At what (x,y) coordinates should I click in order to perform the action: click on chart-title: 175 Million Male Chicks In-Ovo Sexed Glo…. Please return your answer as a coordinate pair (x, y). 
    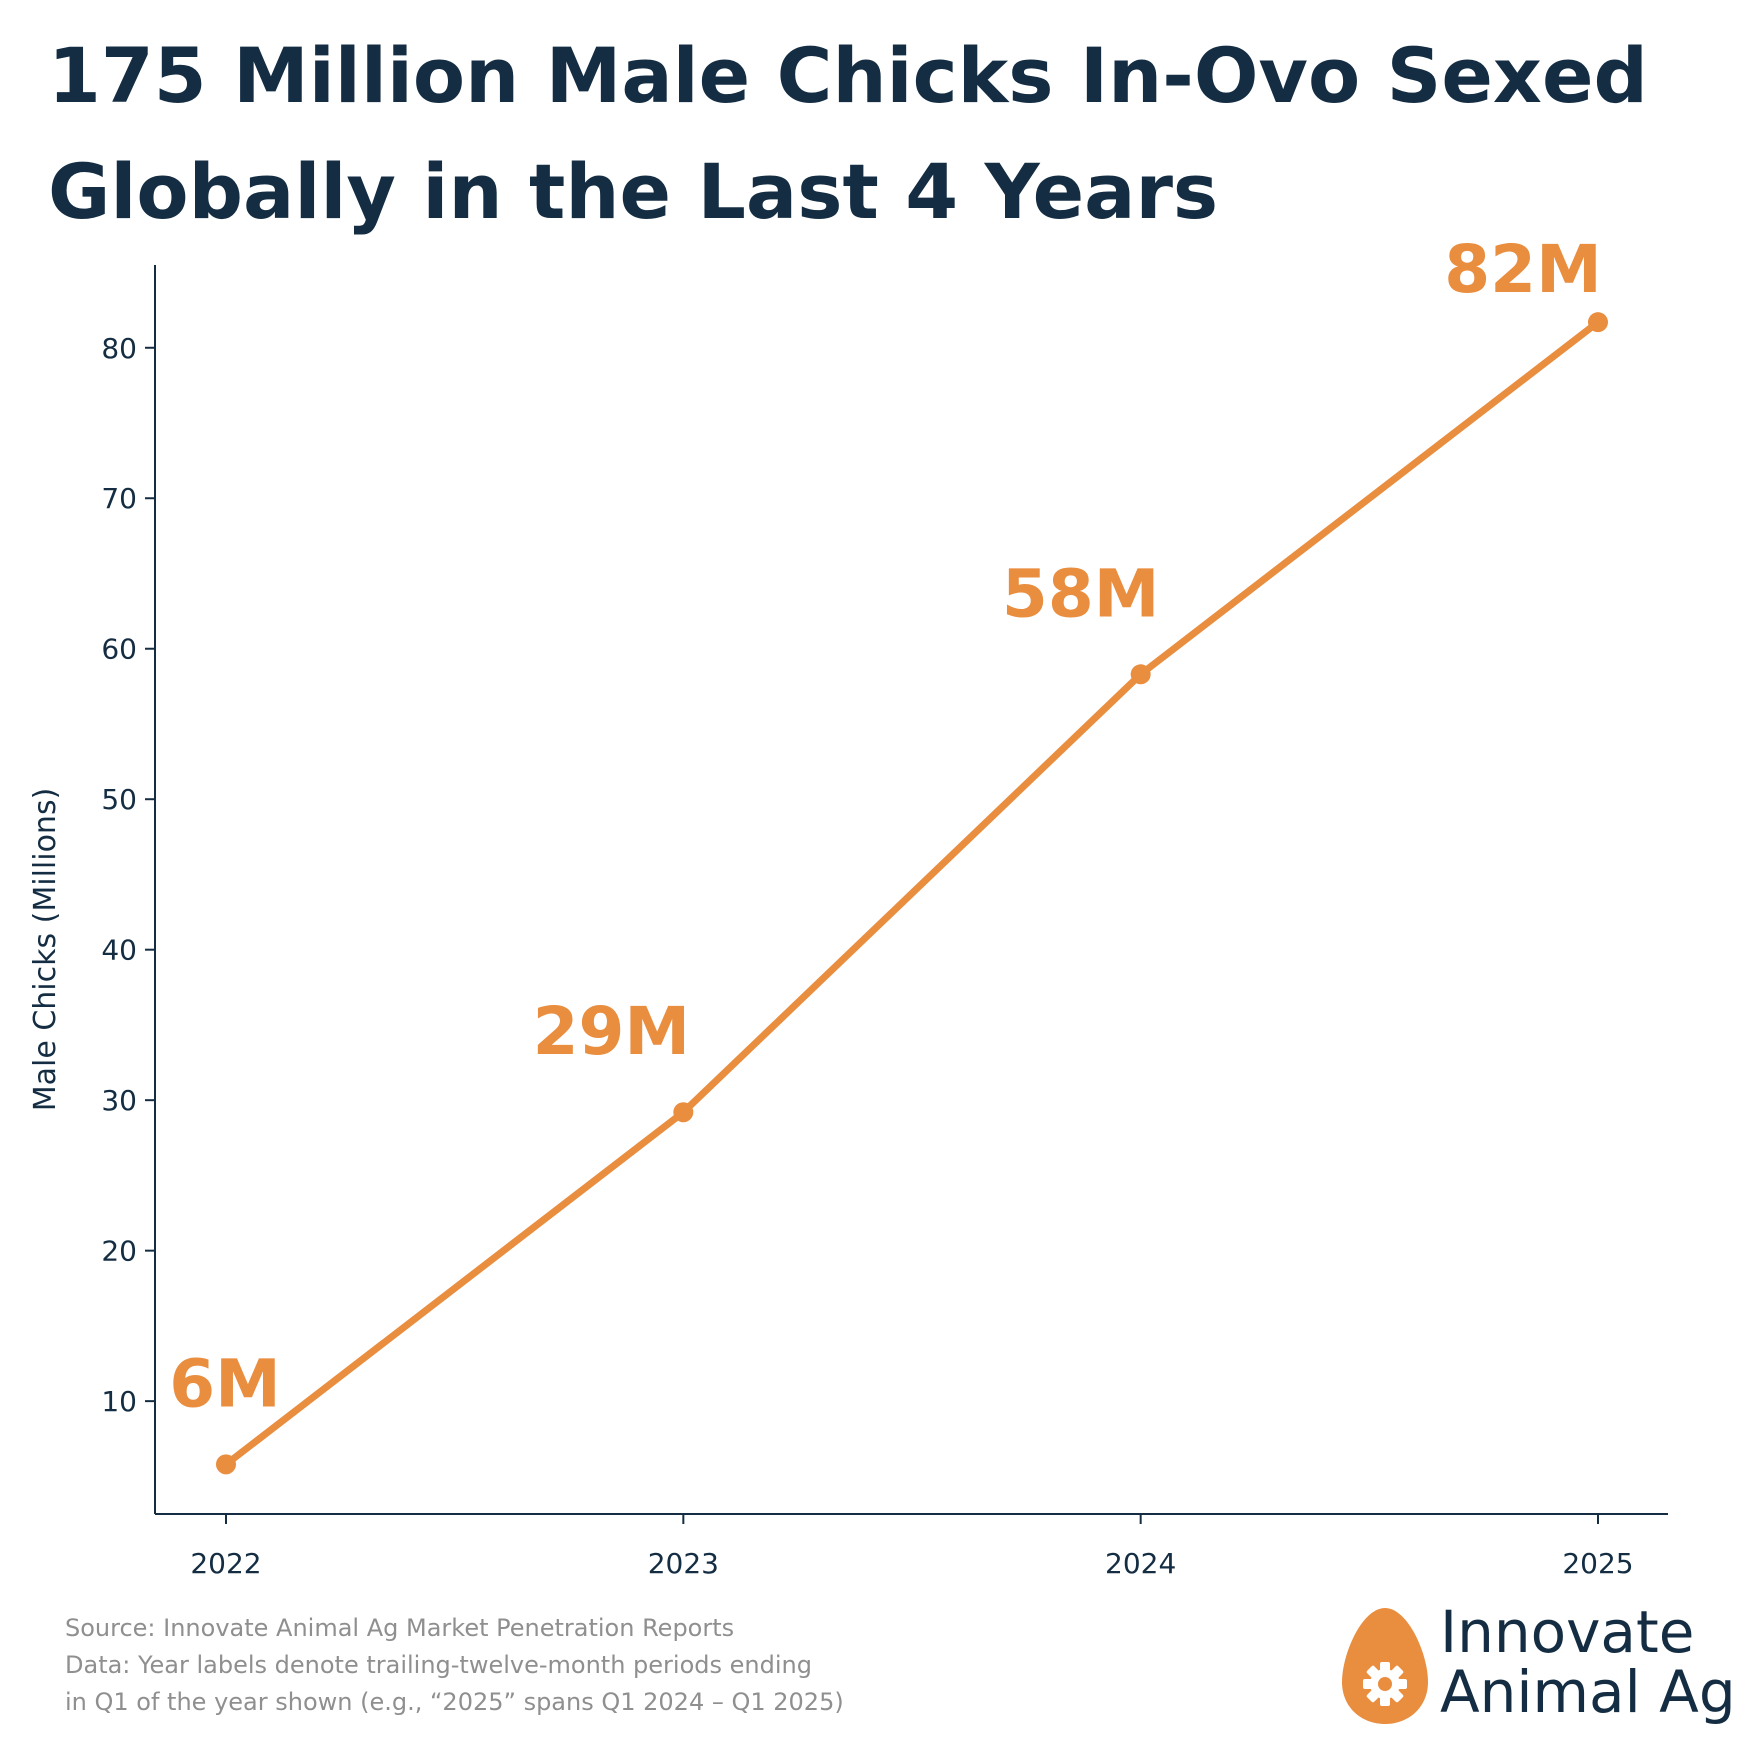
    Looking at the image, I should click on (888, 134).